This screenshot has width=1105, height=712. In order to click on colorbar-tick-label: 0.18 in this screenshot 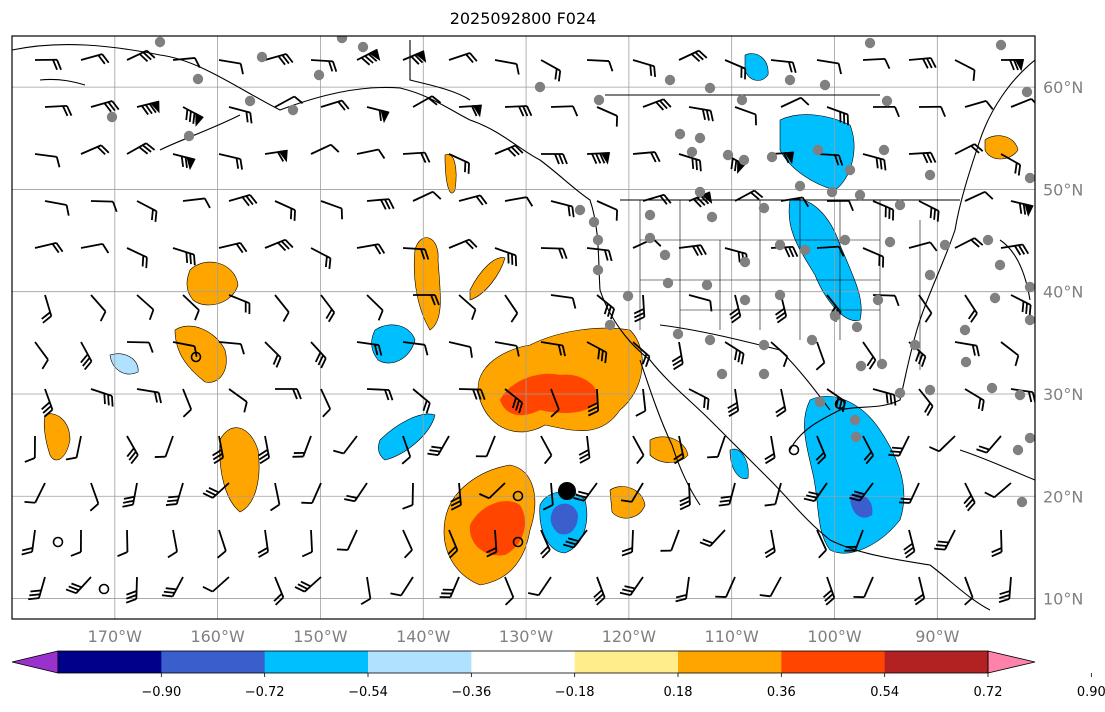, I will do `click(678, 692)`.